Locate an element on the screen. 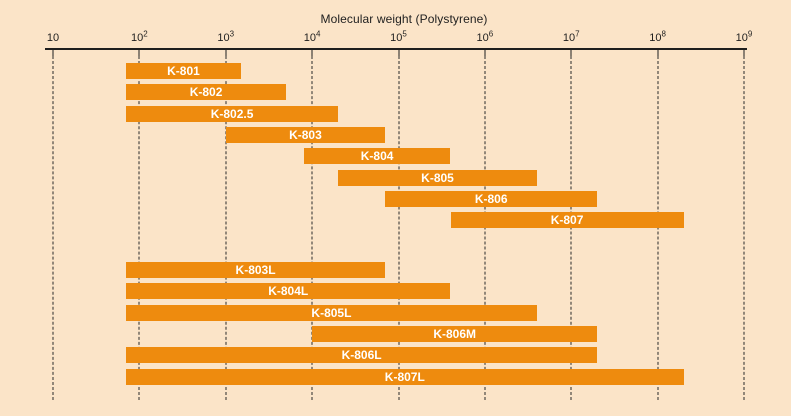 The height and width of the screenshot is (416, 791). axis-tick-label-10e5: 10⁵ is located at coordinates (398, 36).